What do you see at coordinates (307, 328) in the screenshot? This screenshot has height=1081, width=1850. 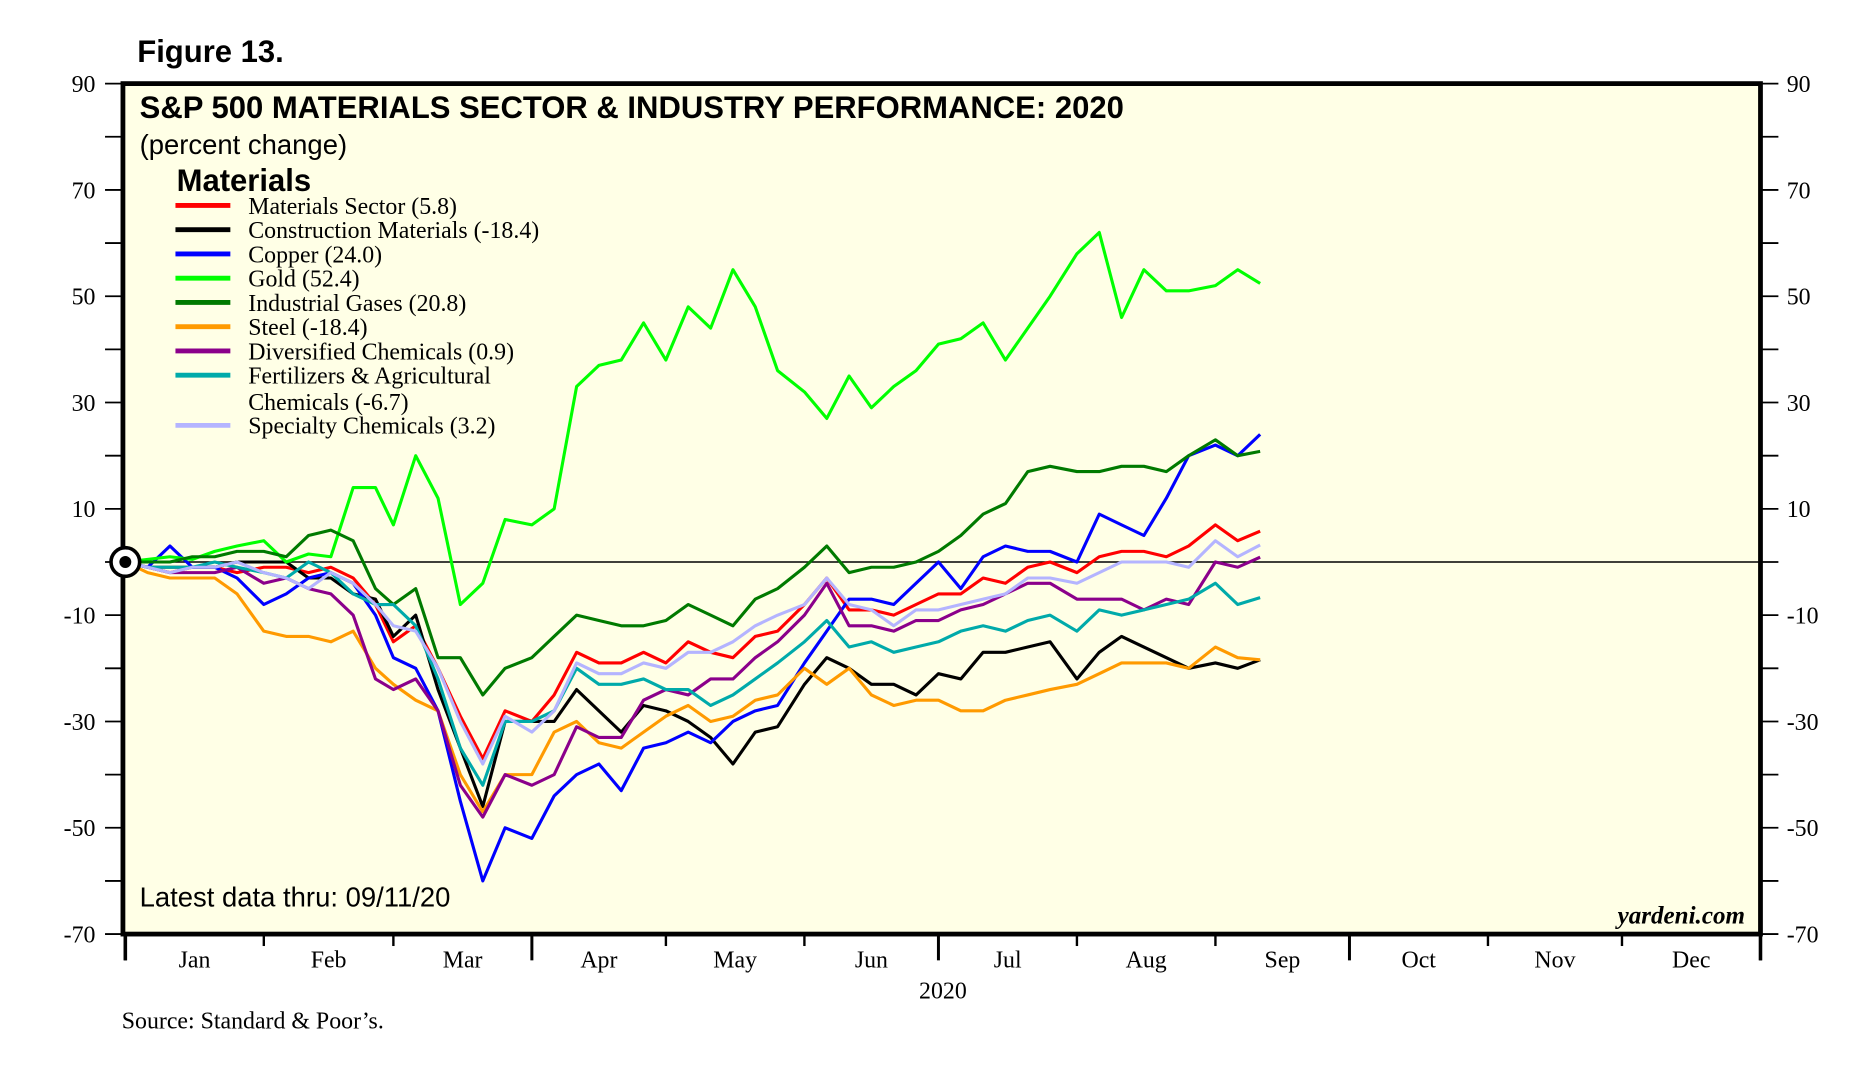 I see `legend-label: Steel (-18.4)` at bounding box center [307, 328].